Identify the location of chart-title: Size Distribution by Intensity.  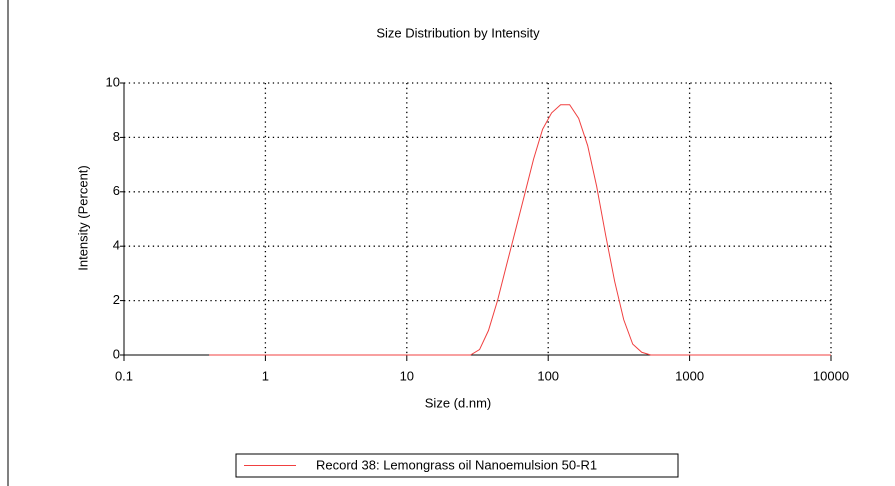
(458, 32).